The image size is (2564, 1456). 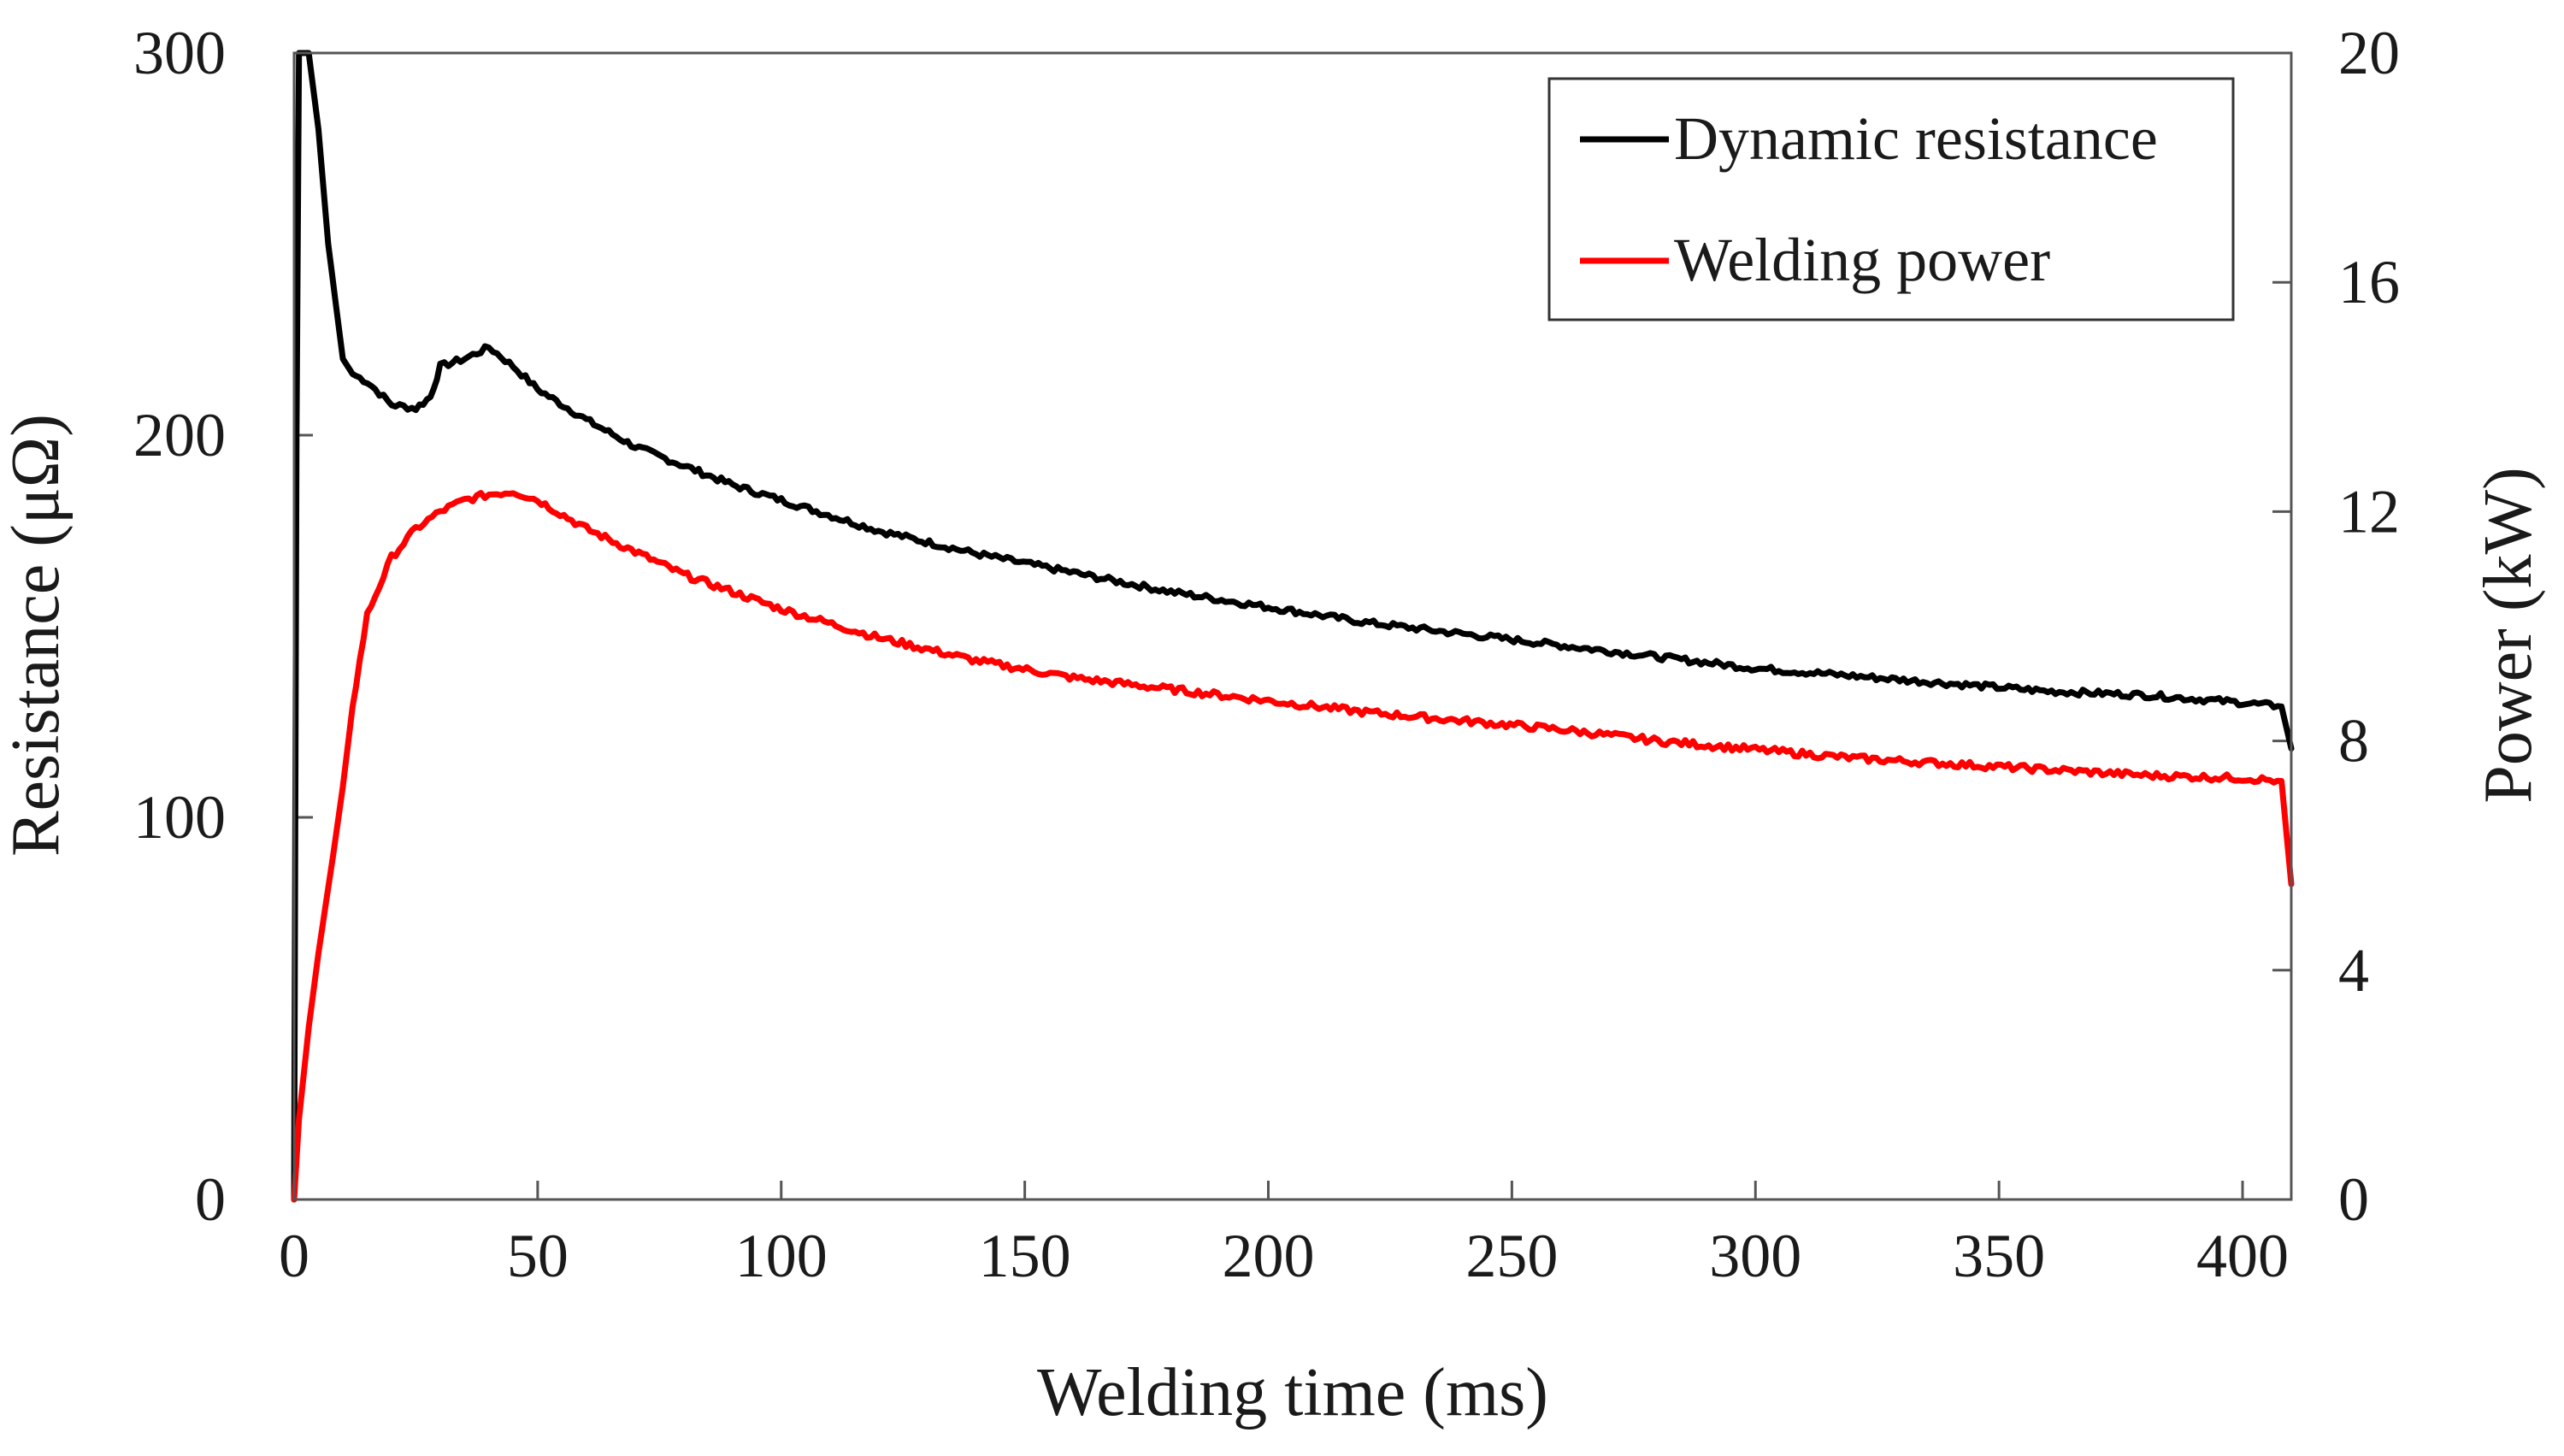 I want to click on y-right-tick-label: 12, so click(x=2369, y=511).